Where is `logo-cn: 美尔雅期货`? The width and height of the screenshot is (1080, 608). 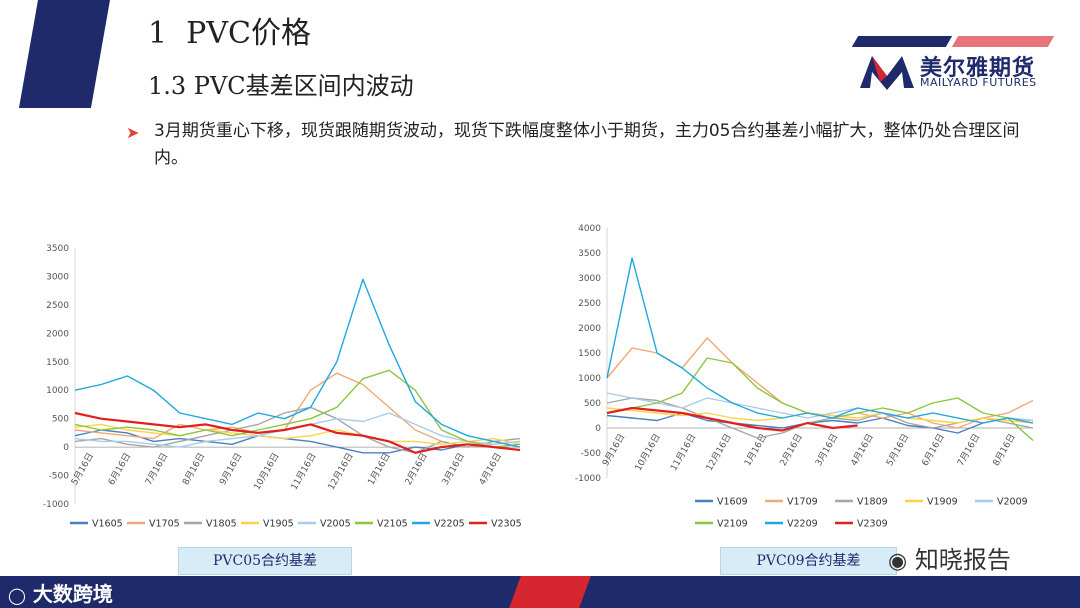
logo-cn: 美尔雅期货 is located at coordinates (978, 68).